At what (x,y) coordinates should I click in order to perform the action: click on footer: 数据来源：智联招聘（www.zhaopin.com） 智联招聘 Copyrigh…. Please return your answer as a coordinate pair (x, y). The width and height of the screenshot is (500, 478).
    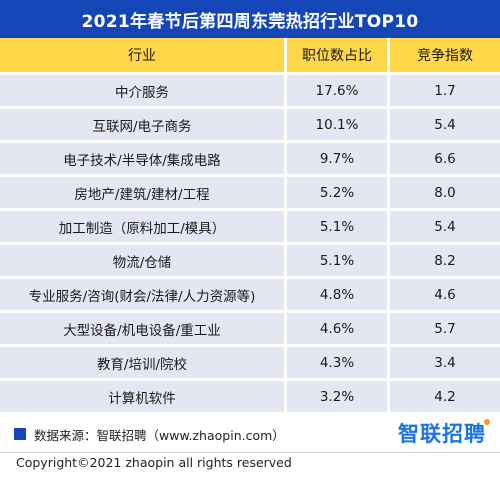
    Looking at the image, I should click on (250, 445).